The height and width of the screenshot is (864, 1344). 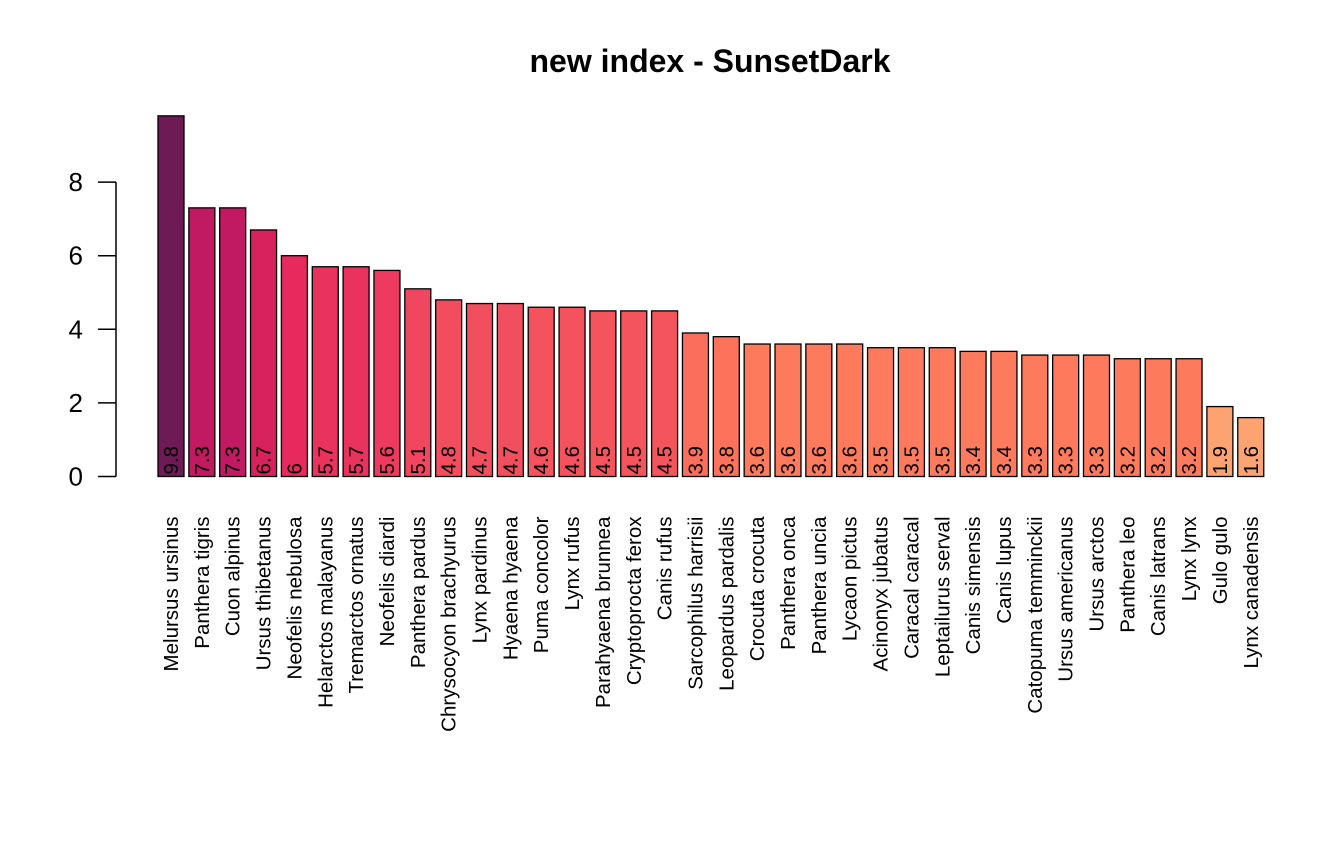 I want to click on category-label: Crocuta crocuta, so click(x=757, y=588).